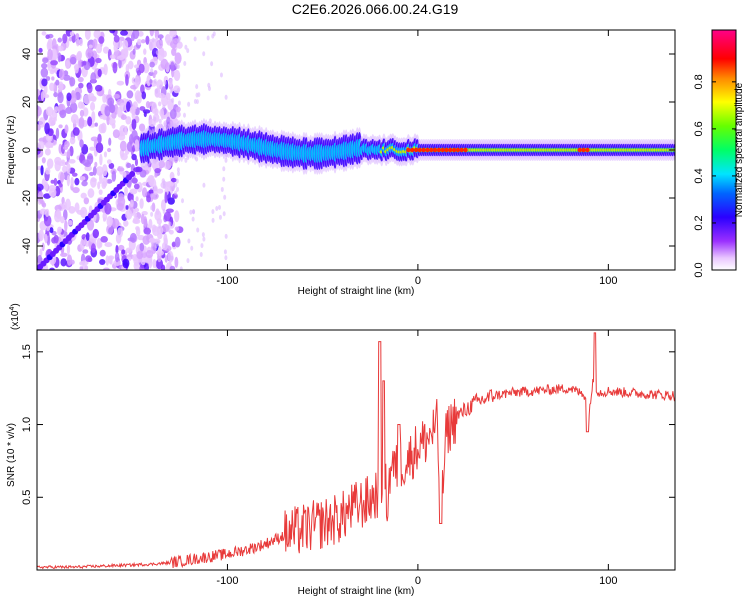 The height and width of the screenshot is (600, 750). What do you see at coordinates (699, 222) in the screenshot?
I see `colorbar-tick-label: 0.2` at bounding box center [699, 222].